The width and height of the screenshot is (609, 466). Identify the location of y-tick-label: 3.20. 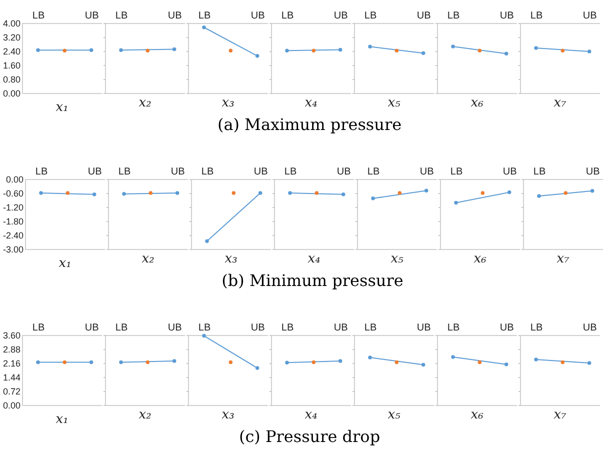
(11, 37).